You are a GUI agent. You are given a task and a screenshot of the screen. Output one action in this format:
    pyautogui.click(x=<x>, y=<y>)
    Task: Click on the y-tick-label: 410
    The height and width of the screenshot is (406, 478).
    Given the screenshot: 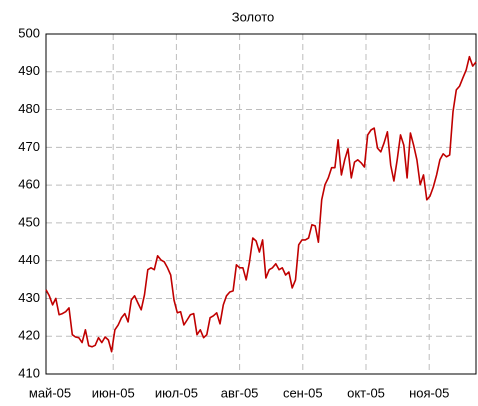 What is the action you would take?
    pyautogui.click(x=29, y=372)
    